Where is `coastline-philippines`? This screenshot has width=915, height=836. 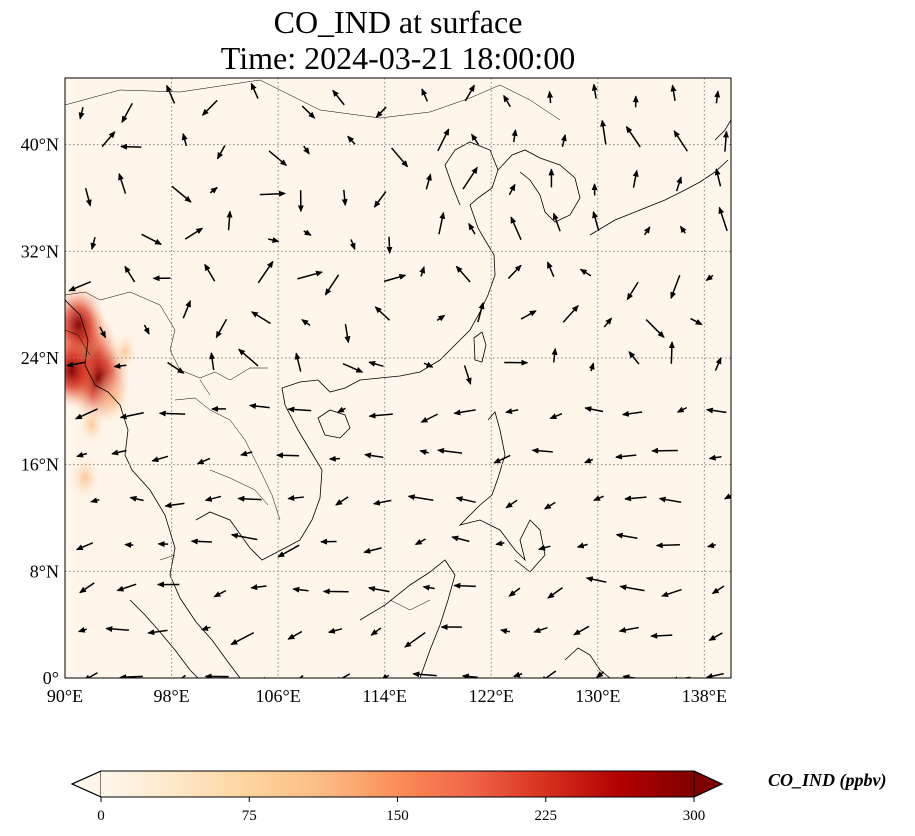 coastline-philippines is located at coordinates (502, 492).